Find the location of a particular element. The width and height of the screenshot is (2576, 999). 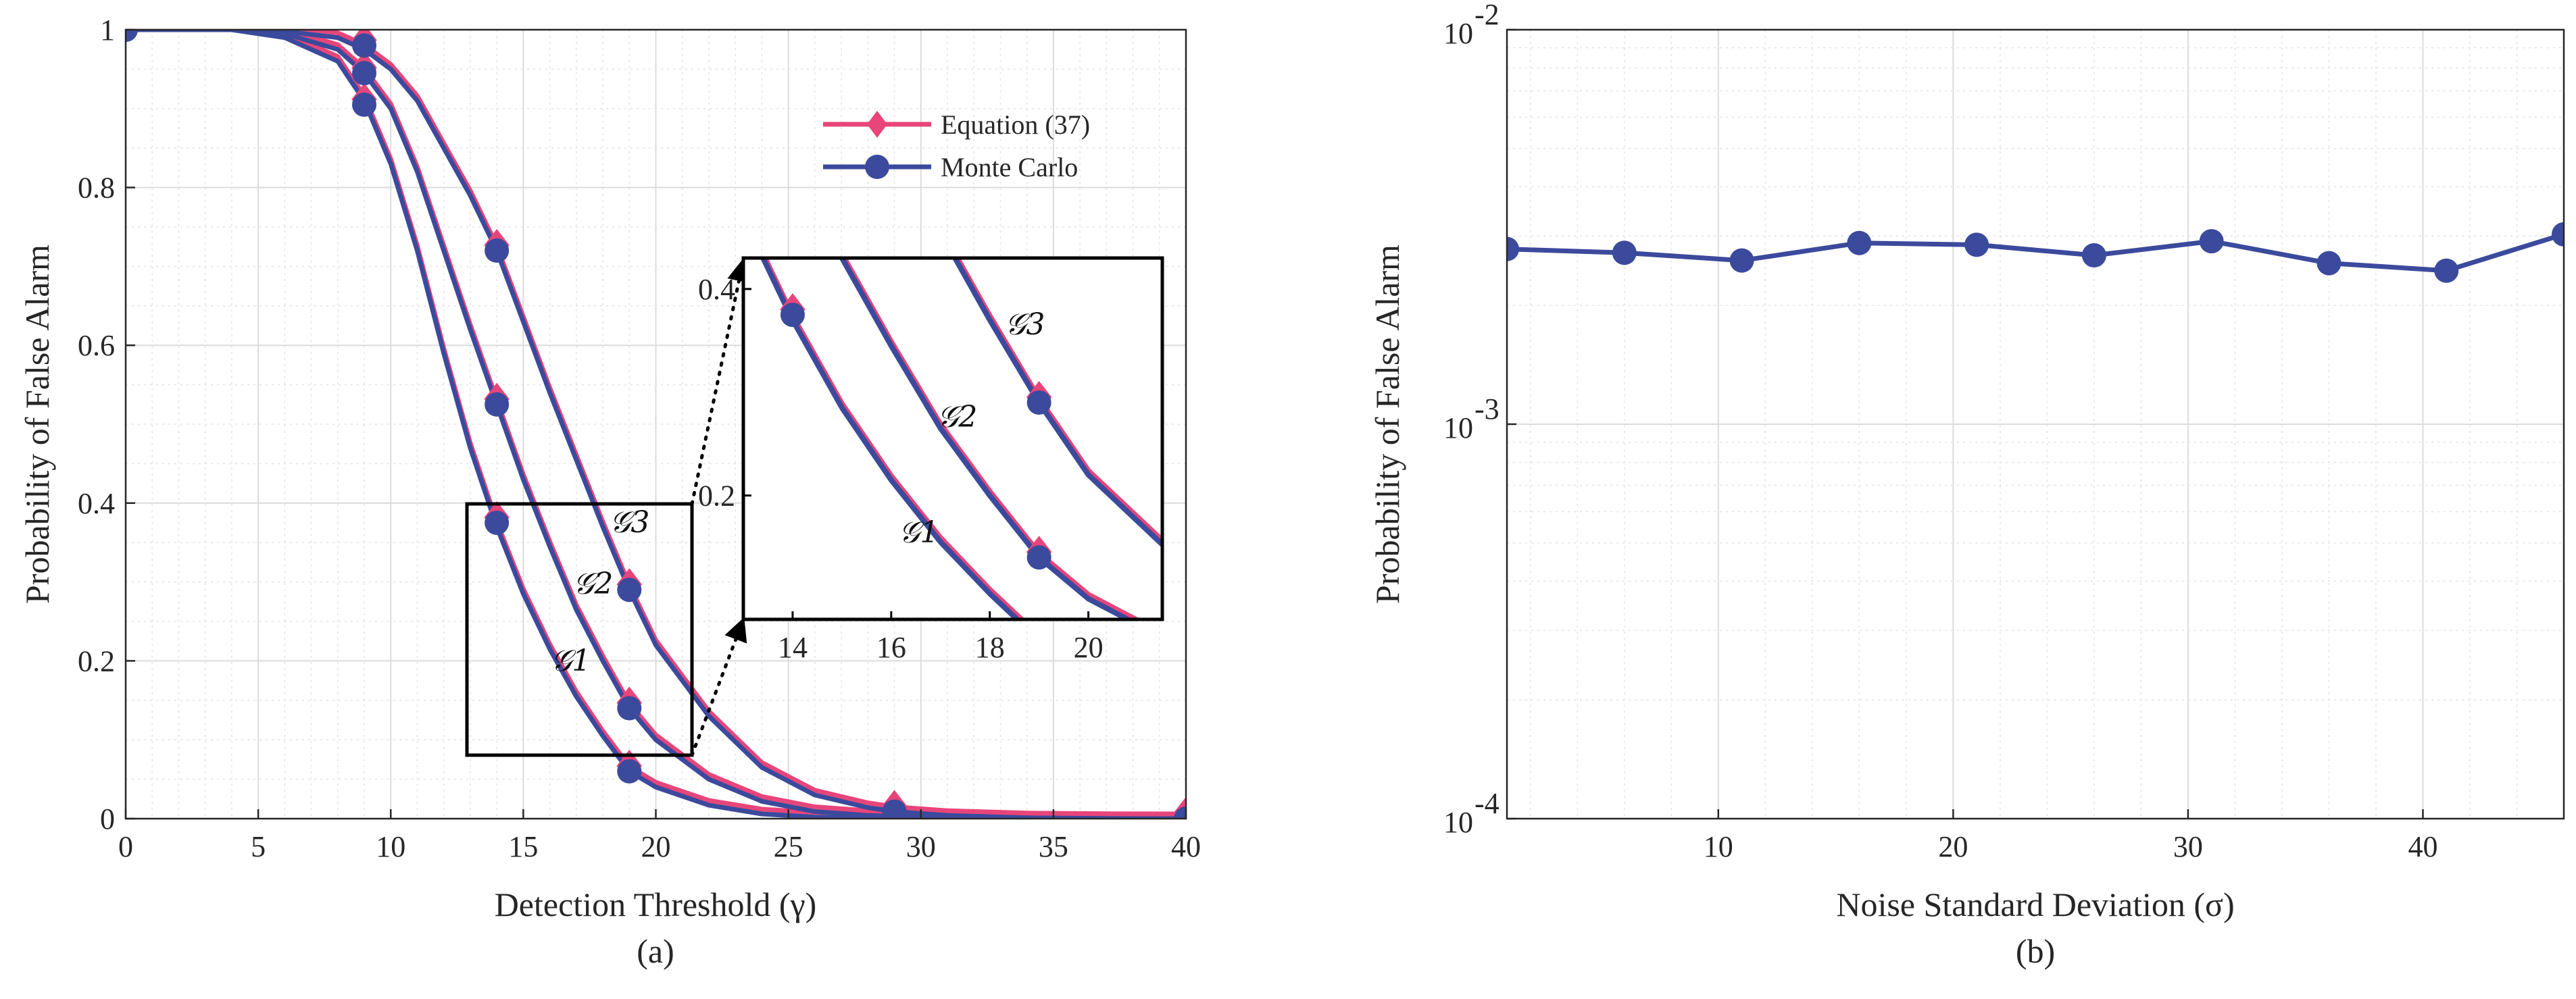

x-axis-label-a: Detection Threshold (γ) is located at coordinates (656, 904).